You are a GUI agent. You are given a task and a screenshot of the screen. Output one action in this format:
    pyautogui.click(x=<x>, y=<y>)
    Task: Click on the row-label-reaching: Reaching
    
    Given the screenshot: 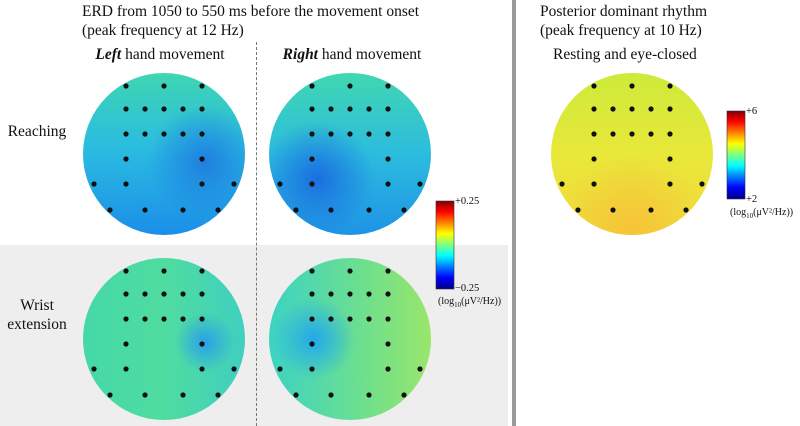 What is the action you would take?
    pyautogui.click(x=37, y=131)
    